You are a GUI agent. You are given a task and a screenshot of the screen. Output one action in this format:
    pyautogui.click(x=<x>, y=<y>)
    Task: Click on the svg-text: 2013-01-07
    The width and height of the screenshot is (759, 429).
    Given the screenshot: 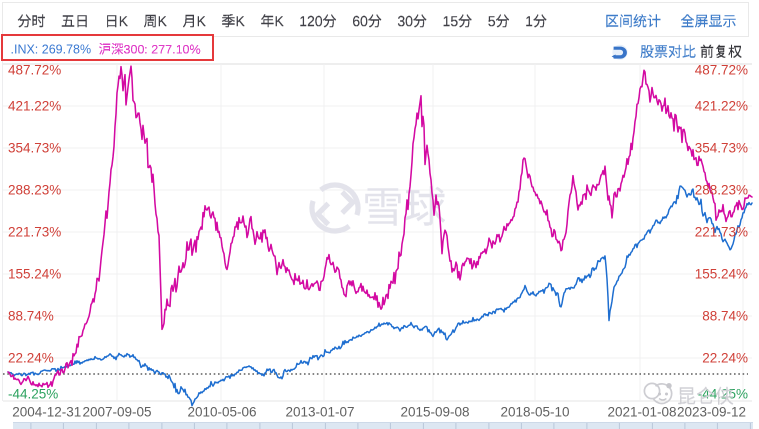 What is the action you would take?
    pyautogui.click(x=319, y=412)
    